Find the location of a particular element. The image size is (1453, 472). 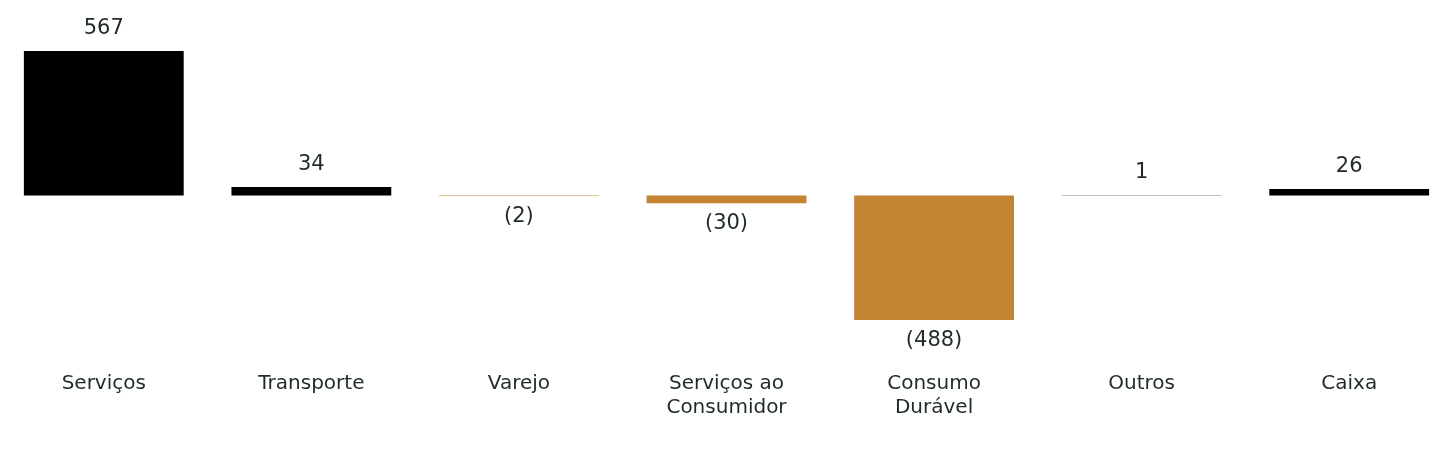

x-tick-label: Serviços is located at coordinates (103, 382).